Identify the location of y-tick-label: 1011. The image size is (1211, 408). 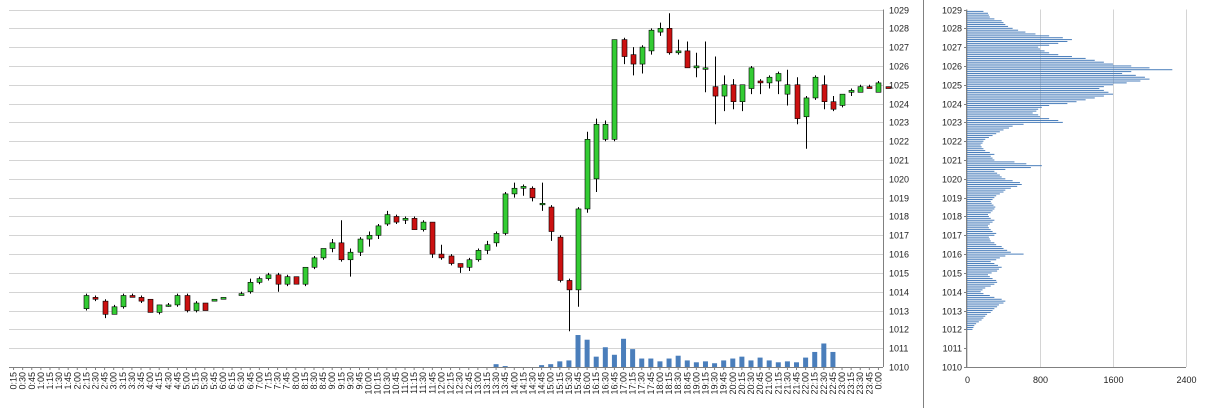
(898, 349).